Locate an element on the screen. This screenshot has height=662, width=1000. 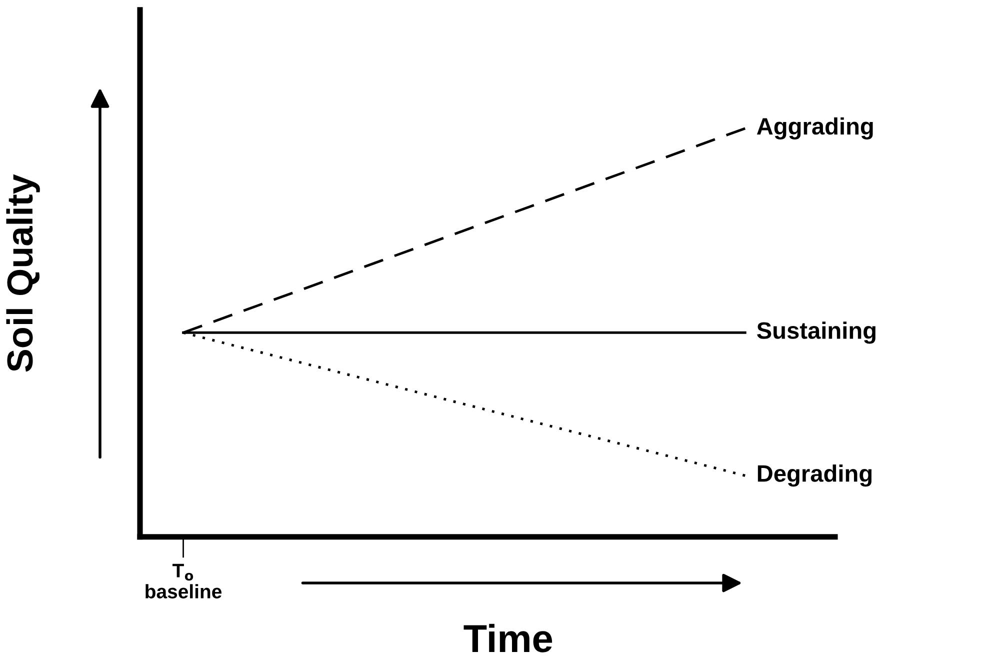
series-label: Degrading is located at coordinates (815, 475).